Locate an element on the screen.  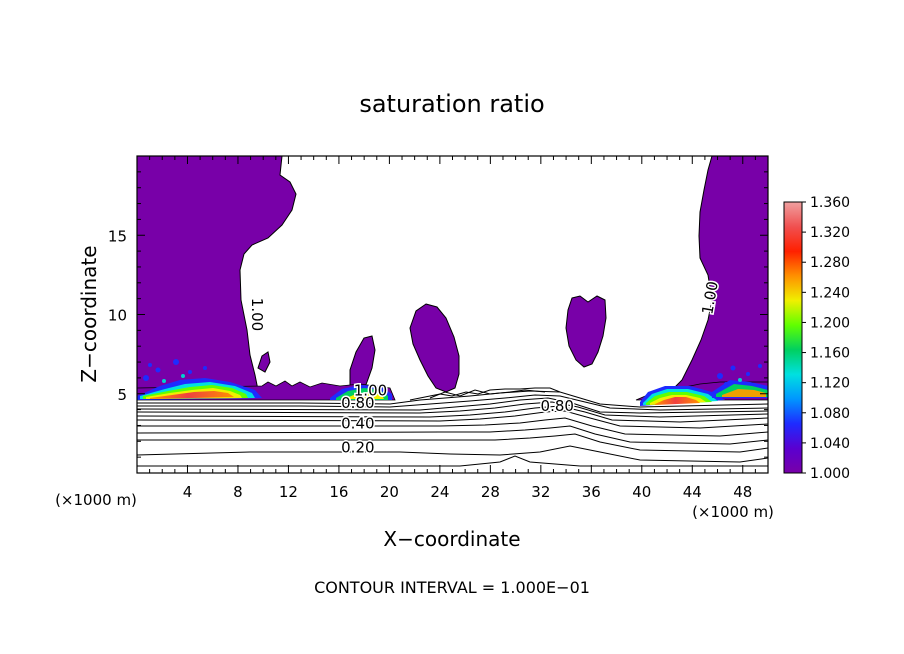
colorbar-label: 1.080 is located at coordinates (830, 414).